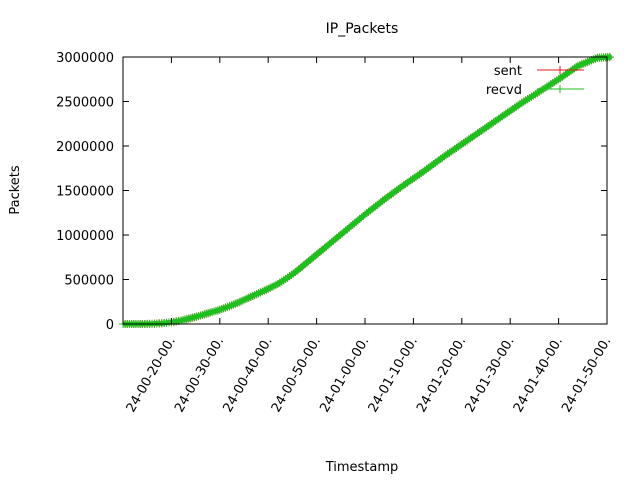 The height and width of the screenshot is (480, 640). What do you see at coordinates (85, 236) in the screenshot?
I see `y-tick-label: 1000000` at bounding box center [85, 236].